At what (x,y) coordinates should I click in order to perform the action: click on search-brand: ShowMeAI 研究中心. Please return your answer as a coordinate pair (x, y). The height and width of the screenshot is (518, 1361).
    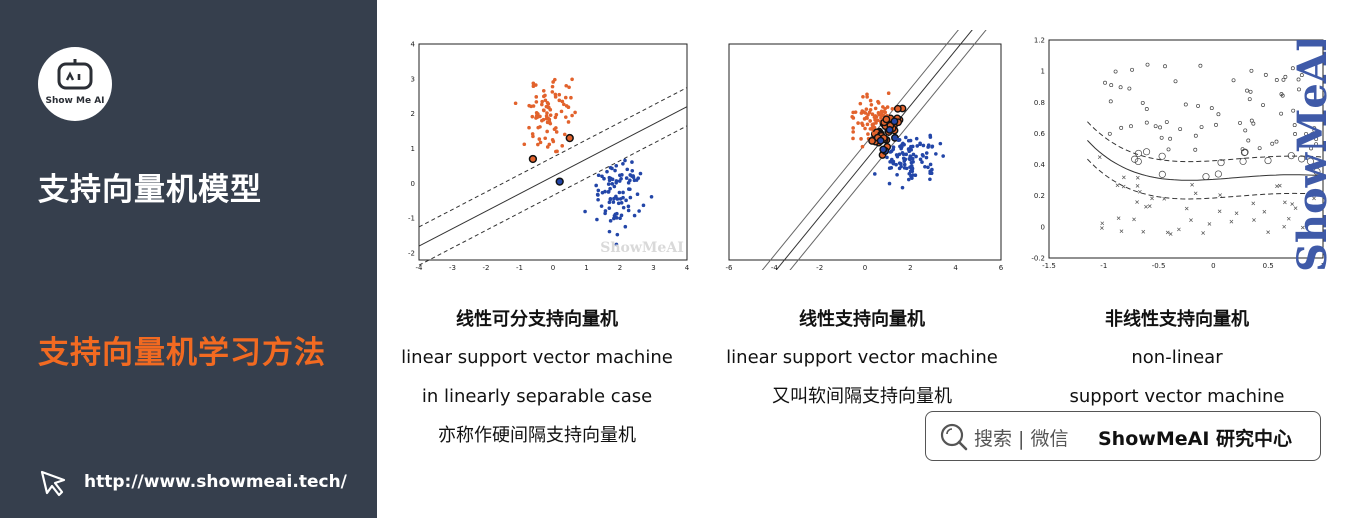
    Looking at the image, I should click on (1195, 439).